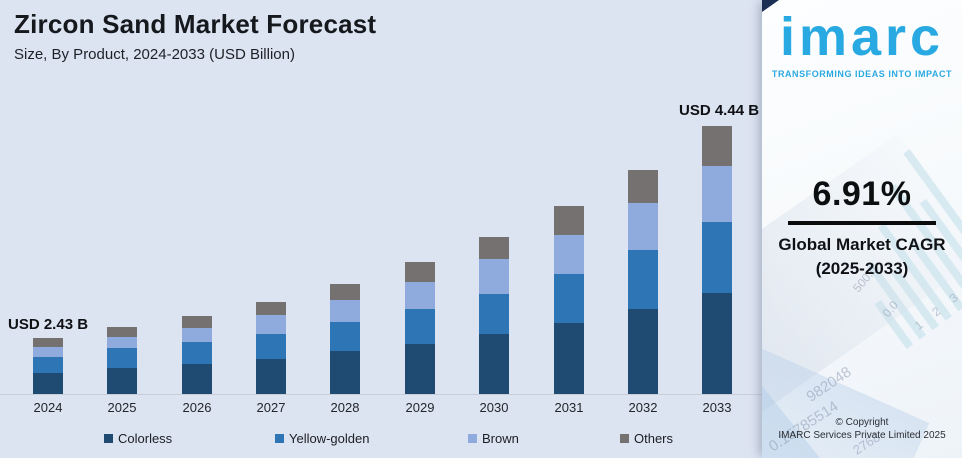 This screenshot has height=458, width=962. I want to click on segment-colorless-2033, so click(717, 343).